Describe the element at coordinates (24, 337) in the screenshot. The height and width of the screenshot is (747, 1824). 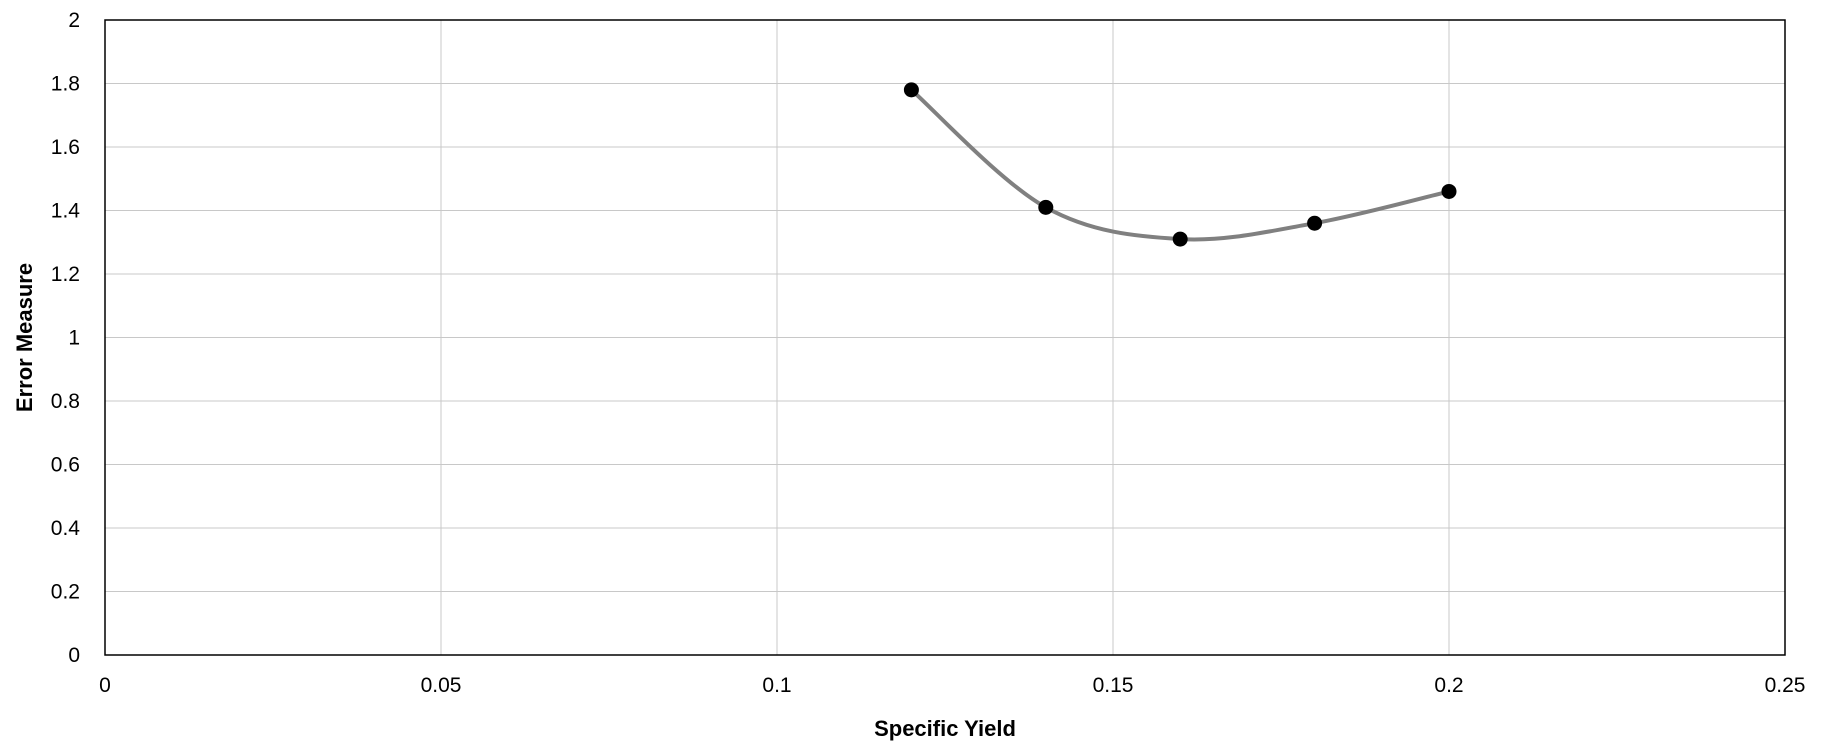
I see `y-axis-title: Error Measure` at that location.